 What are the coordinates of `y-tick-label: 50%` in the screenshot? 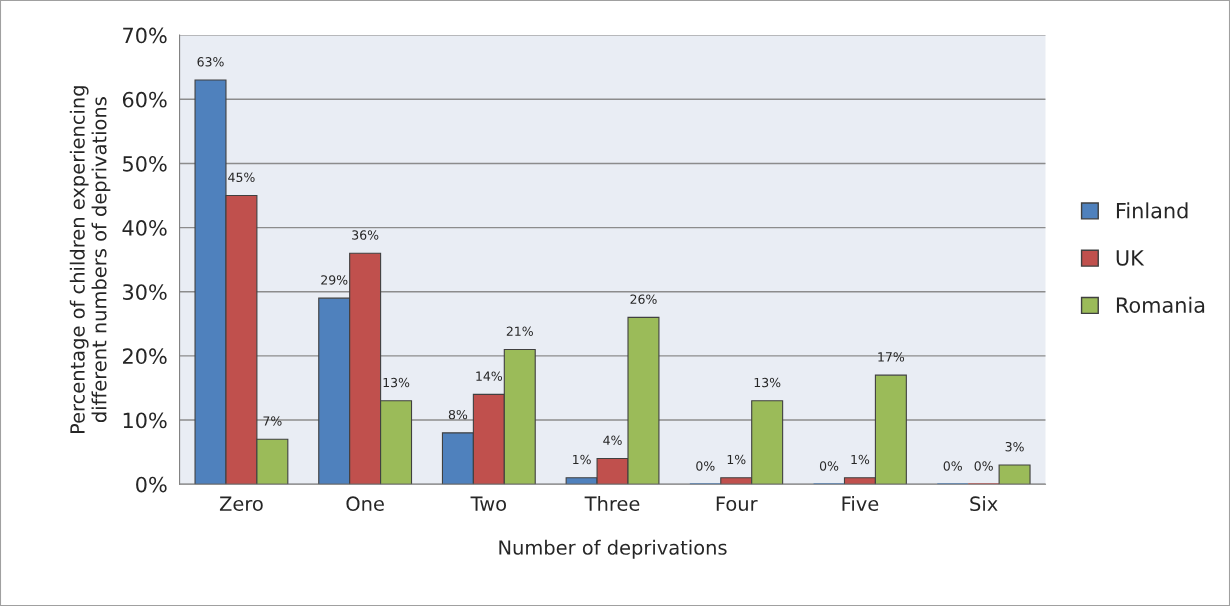 It's located at (145, 163).